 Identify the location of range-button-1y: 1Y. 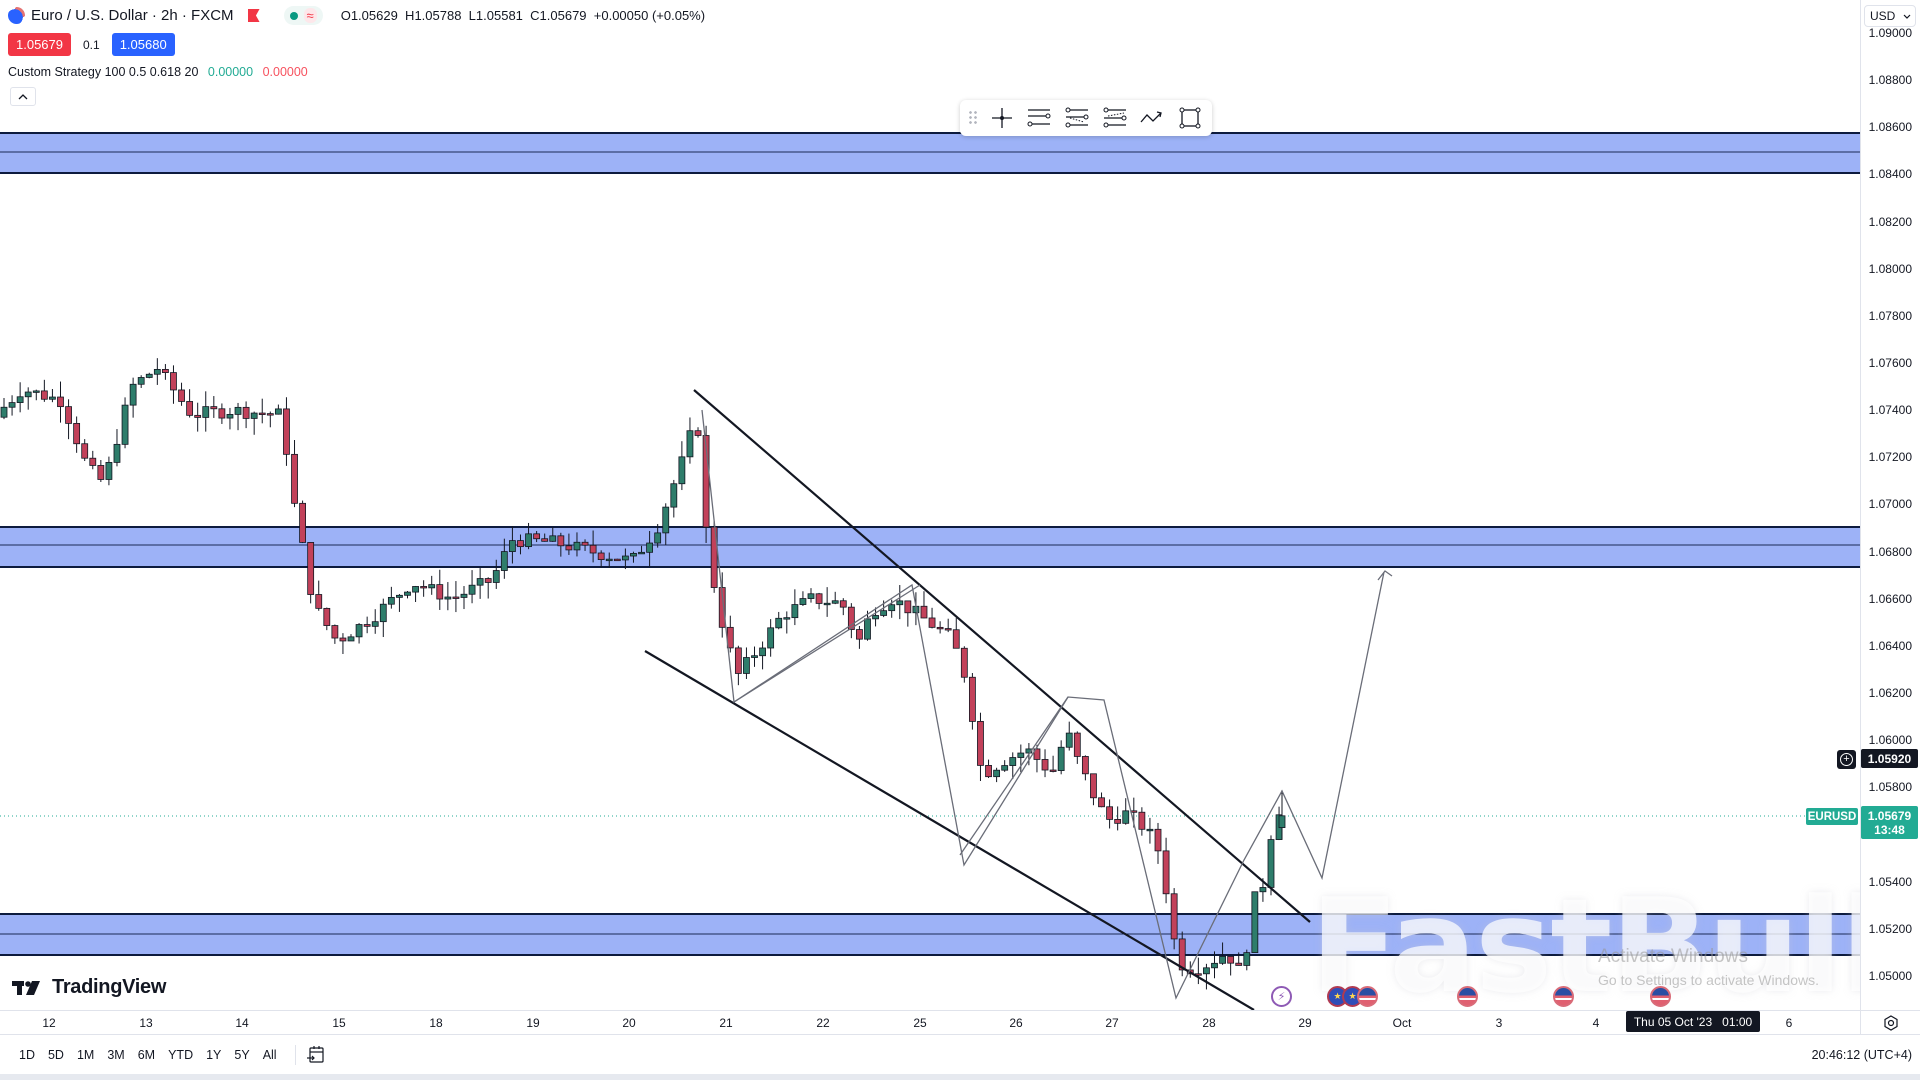
(214, 1054).